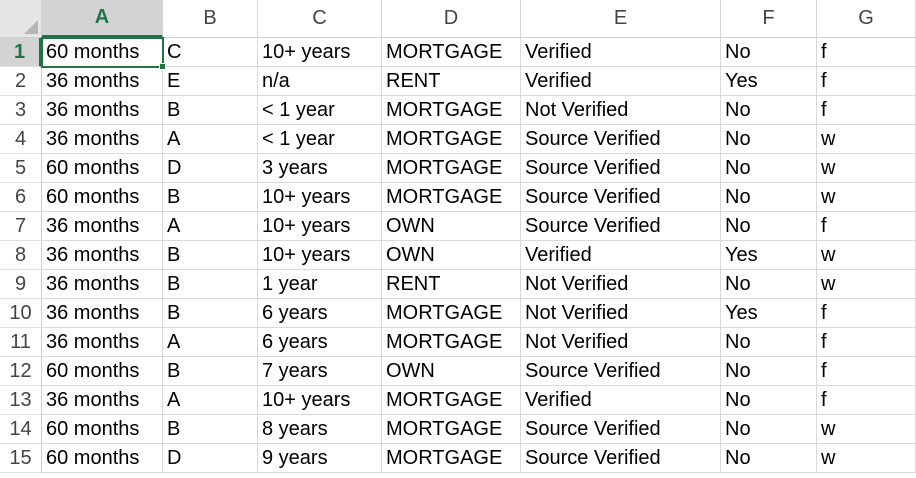 The height and width of the screenshot is (478, 916). What do you see at coordinates (621, 168) in the screenshot?
I see `cell-e5: Source Verified` at bounding box center [621, 168].